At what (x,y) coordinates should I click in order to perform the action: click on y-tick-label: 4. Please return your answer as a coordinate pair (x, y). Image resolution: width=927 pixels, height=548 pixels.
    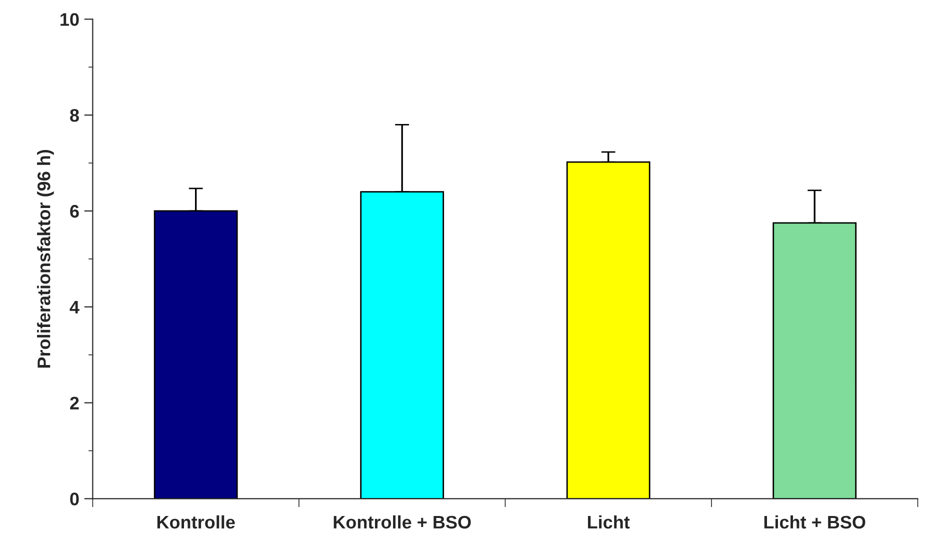
    Looking at the image, I should click on (75, 307).